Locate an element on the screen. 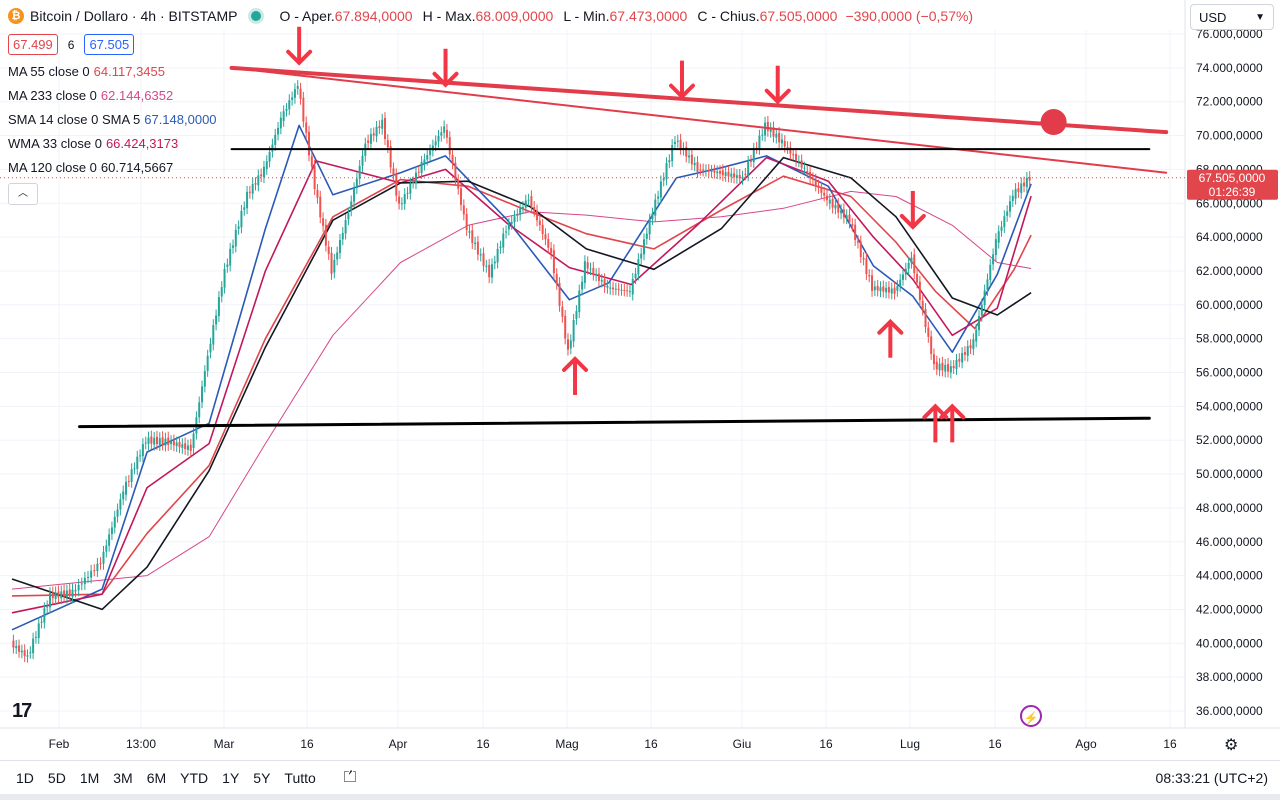  symbol-title: Bitcoin / Dollaro · 4h · BITSTAMP is located at coordinates (134, 16).